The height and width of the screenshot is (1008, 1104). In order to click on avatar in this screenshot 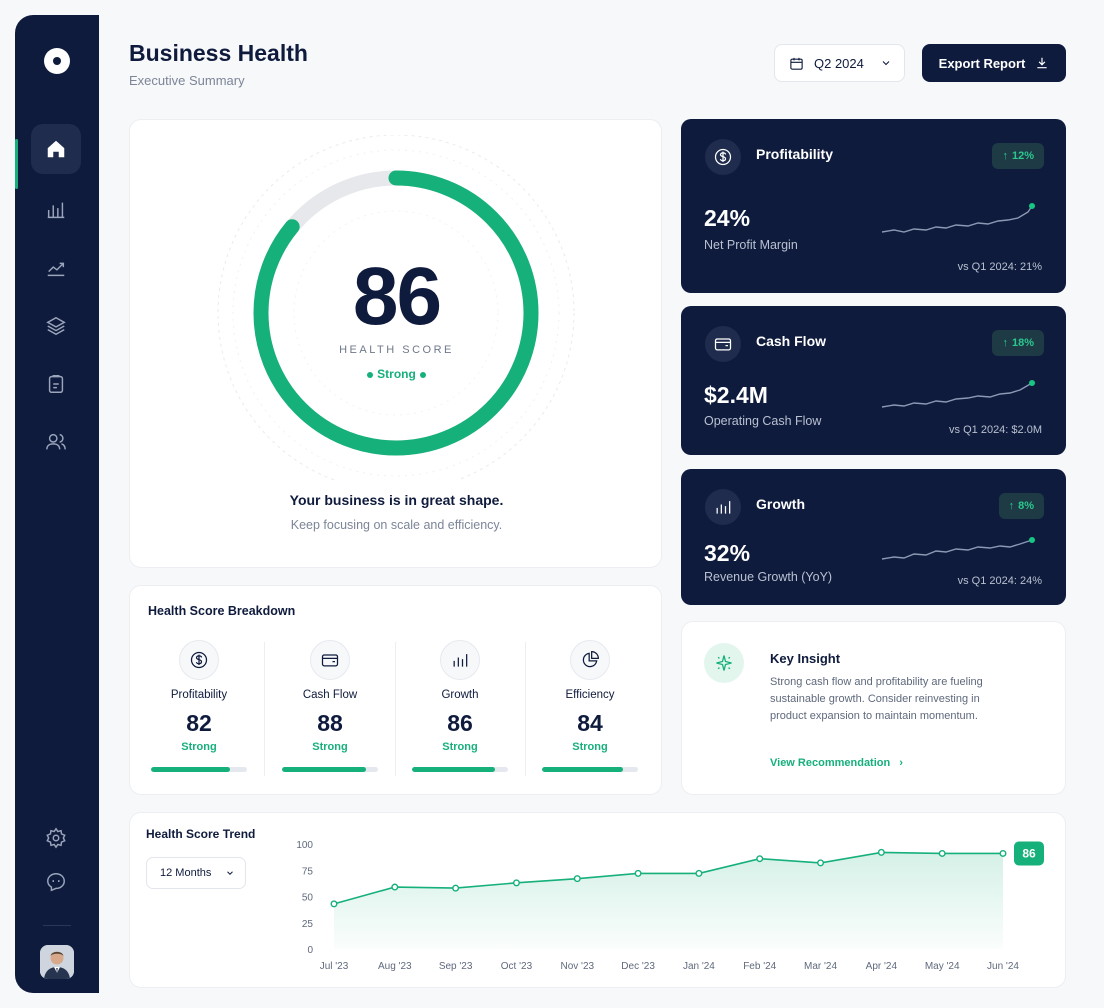, I will do `click(57, 962)`.